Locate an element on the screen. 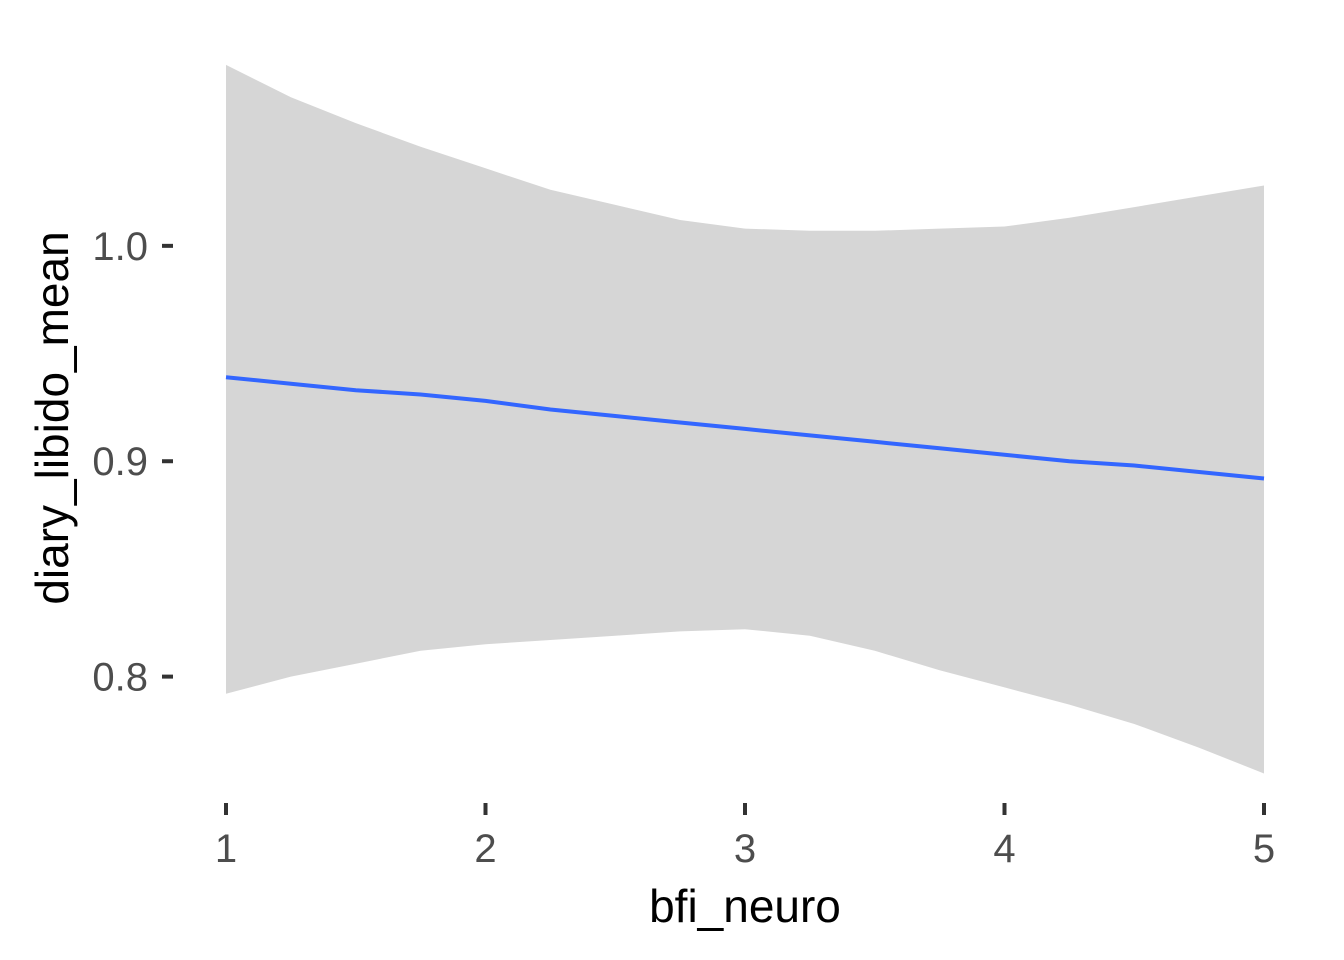 This screenshot has height=960, width=1344. x-axis: 1 2 3 4 5 is located at coordinates (745, 837).